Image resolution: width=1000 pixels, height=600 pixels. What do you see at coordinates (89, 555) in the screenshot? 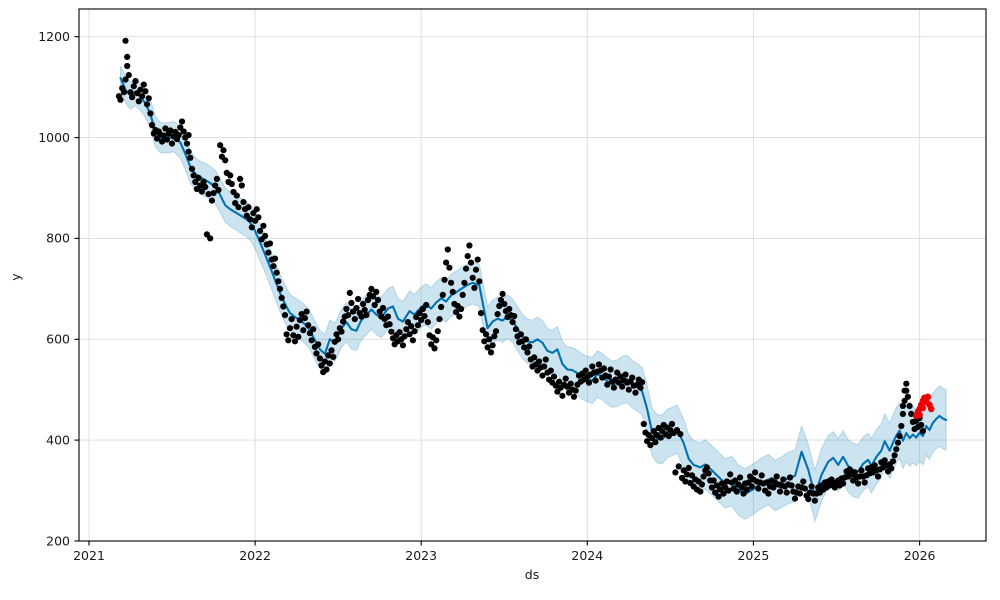
I see `x-tick-label: 2021` at bounding box center [89, 555].